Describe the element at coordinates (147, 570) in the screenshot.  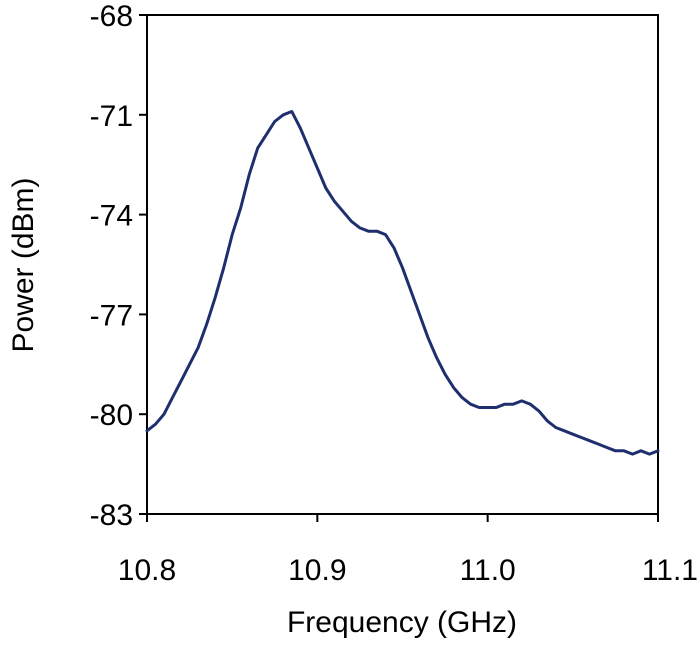
I see `x-tick-label: 10.8` at that location.